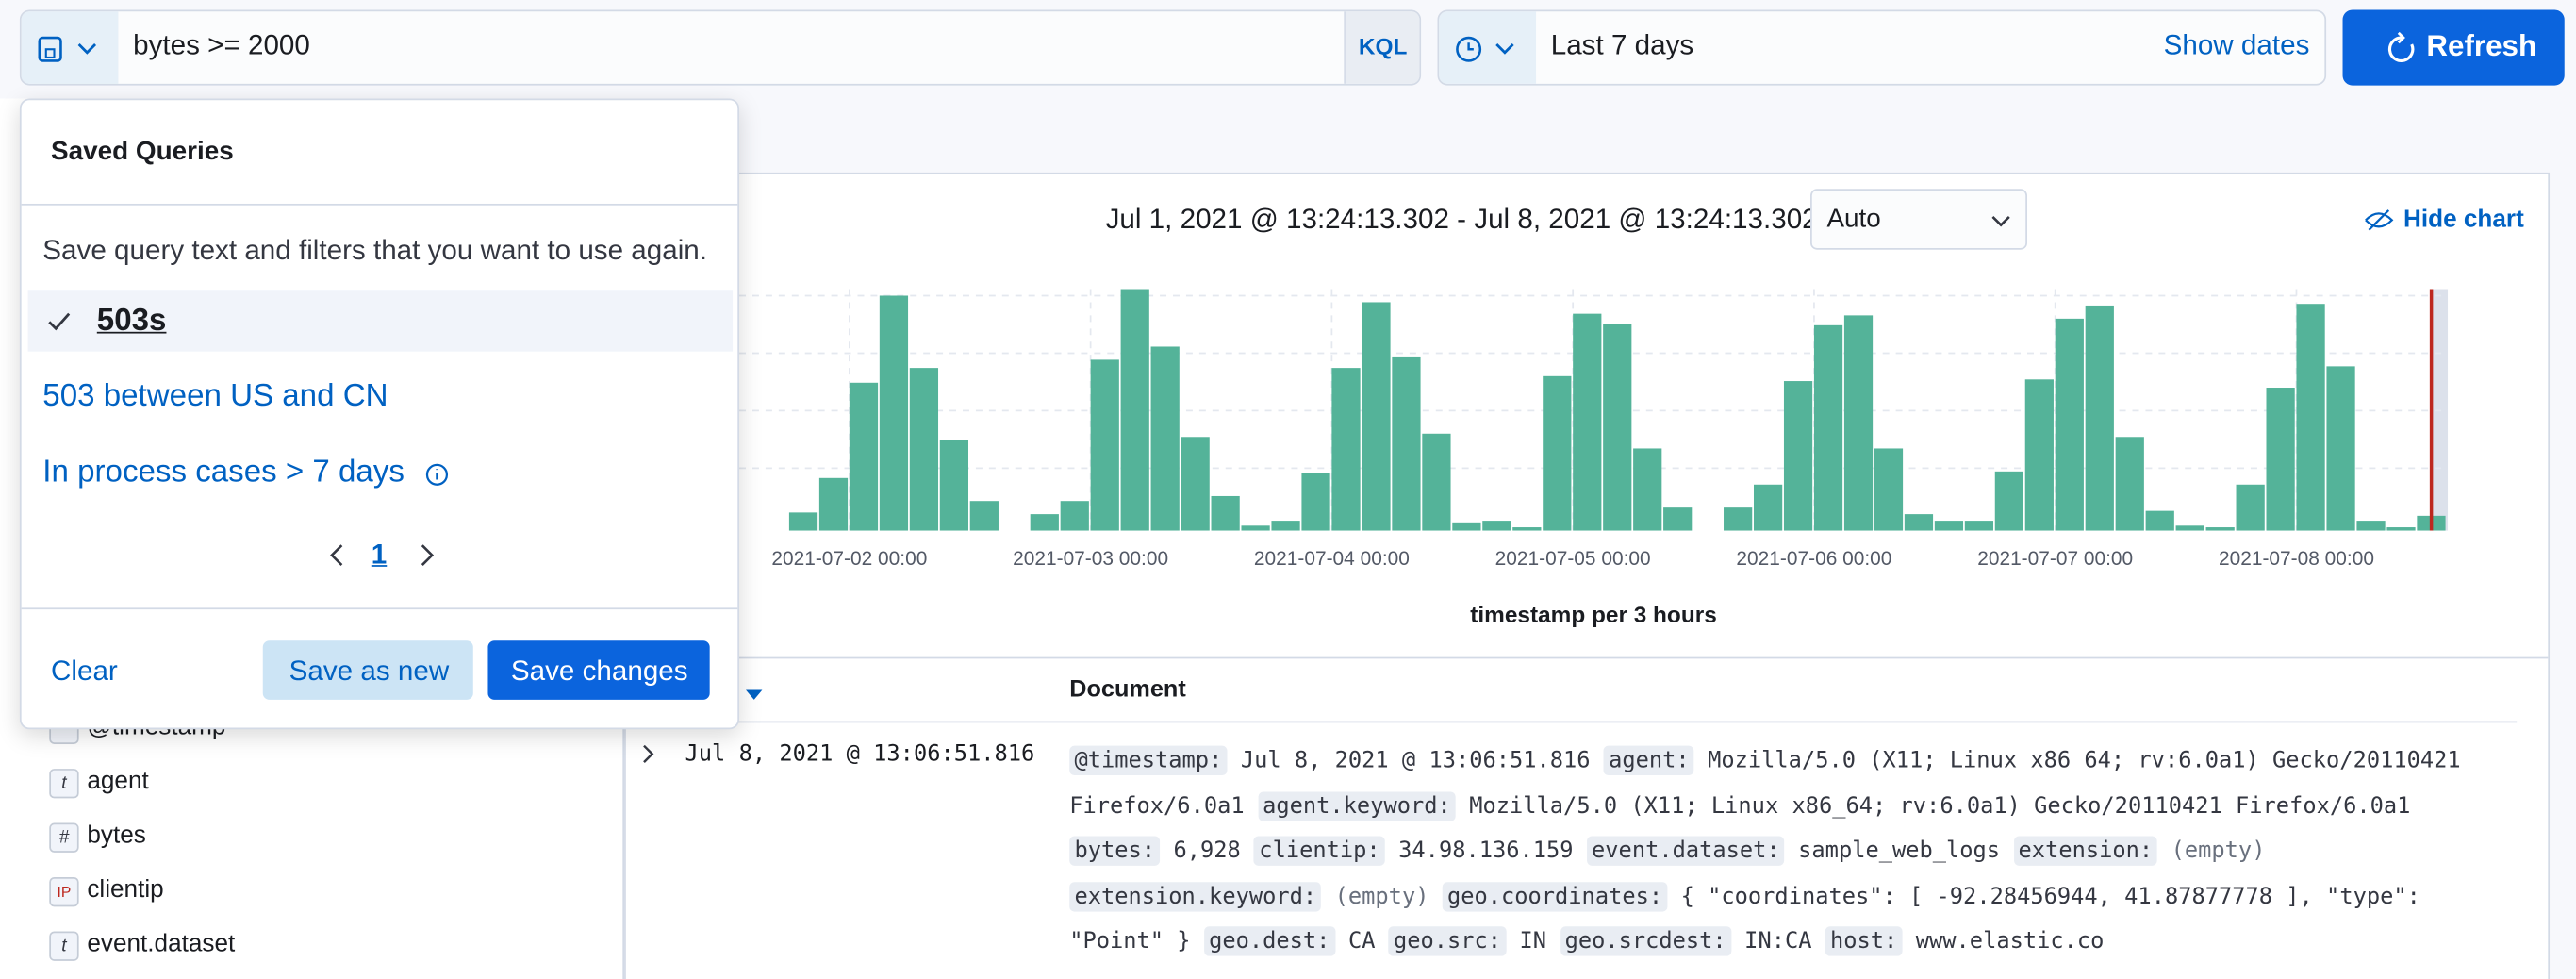 The image size is (2576, 979). Describe the element at coordinates (1127, 690) in the screenshot. I see `column-header: Document` at that location.